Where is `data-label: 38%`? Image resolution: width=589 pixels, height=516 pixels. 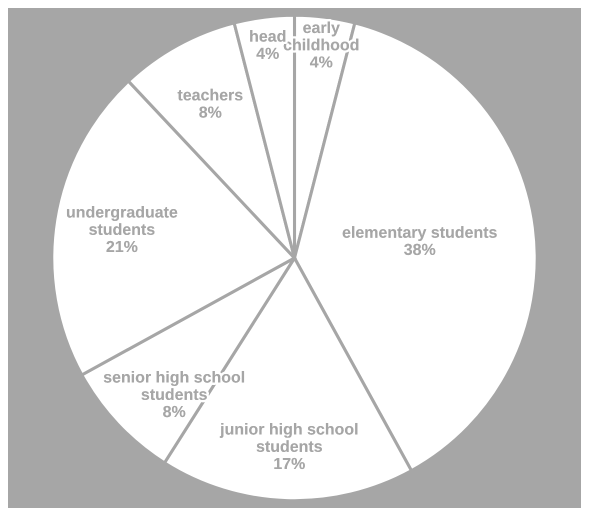 data-label: 38% is located at coordinates (420, 250).